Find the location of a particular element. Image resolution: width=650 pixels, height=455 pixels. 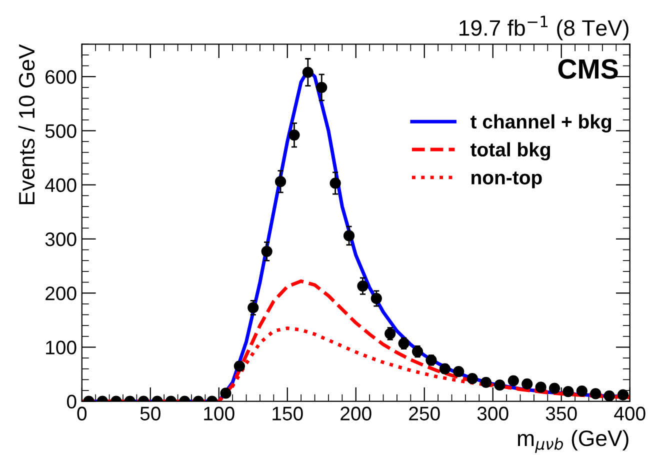

y-axis-title: Events / 10 GeV is located at coordinates (26, 124).